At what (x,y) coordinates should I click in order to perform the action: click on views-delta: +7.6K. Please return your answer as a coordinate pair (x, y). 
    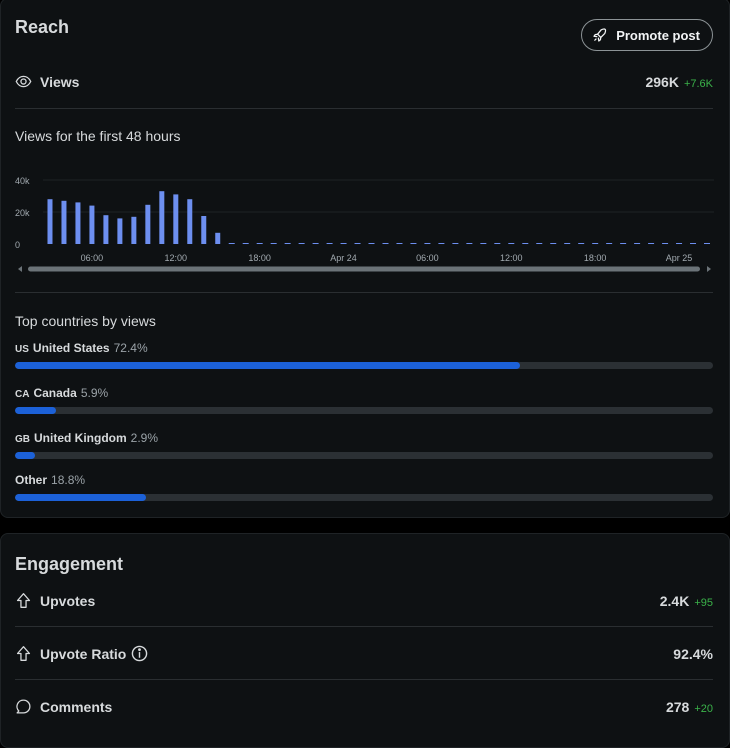
    Looking at the image, I should click on (698, 83).